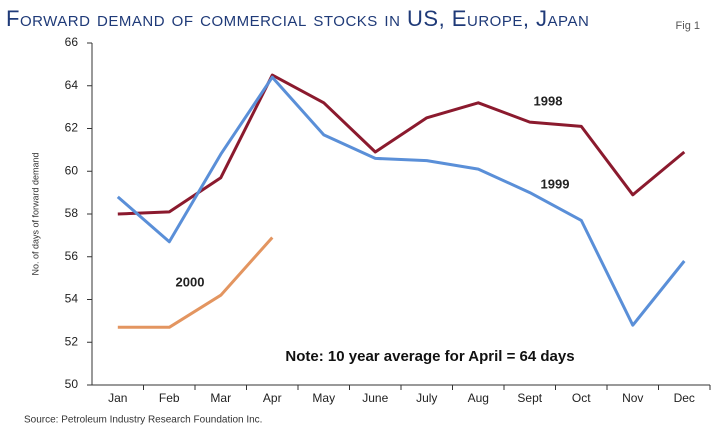 The height and width of the screenshot is (432, 720). I want to click on y-tick-label: 58, so click(72, 213).